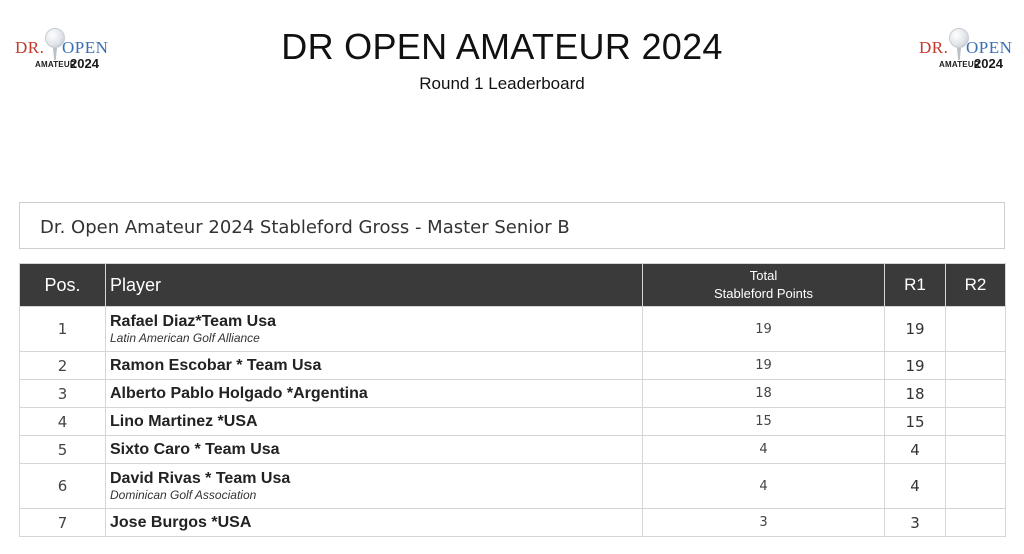 The width and height of the screenshot is (1024, 554). I want to click on row-player: Alberto Pablo Holgado *Argentina, so click(374, 393).